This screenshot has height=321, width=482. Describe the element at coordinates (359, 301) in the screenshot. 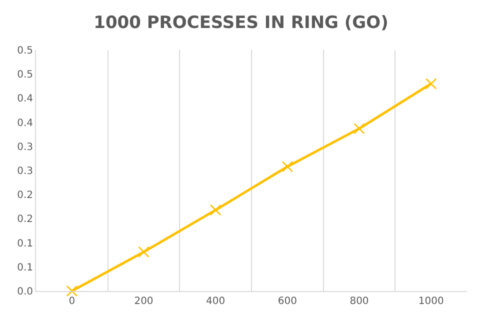

I see `x-tick-label: 800` at that location.